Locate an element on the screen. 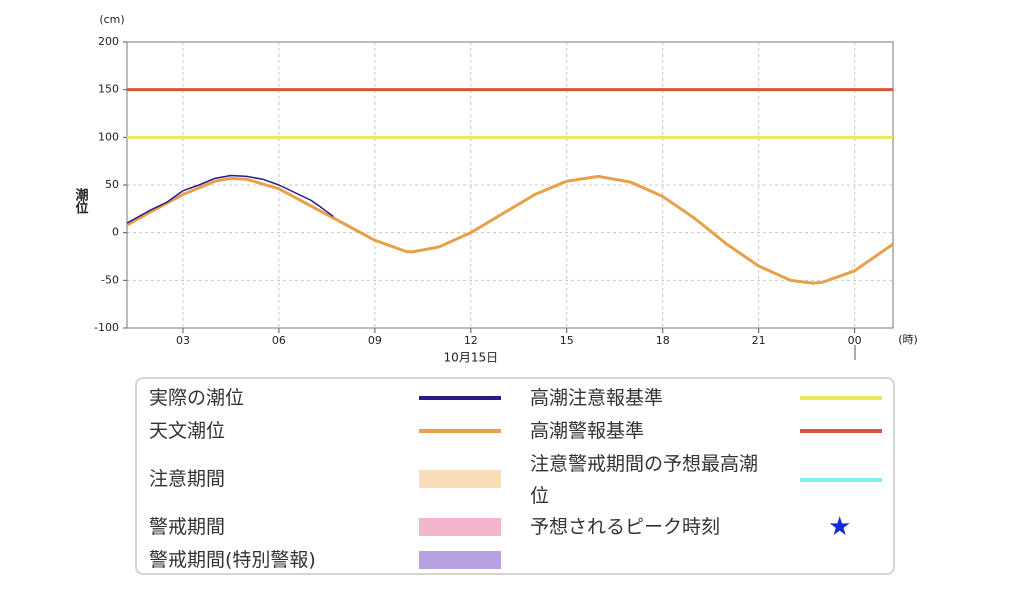  y-tick-label: -100 is located at coordinates (106, 327).